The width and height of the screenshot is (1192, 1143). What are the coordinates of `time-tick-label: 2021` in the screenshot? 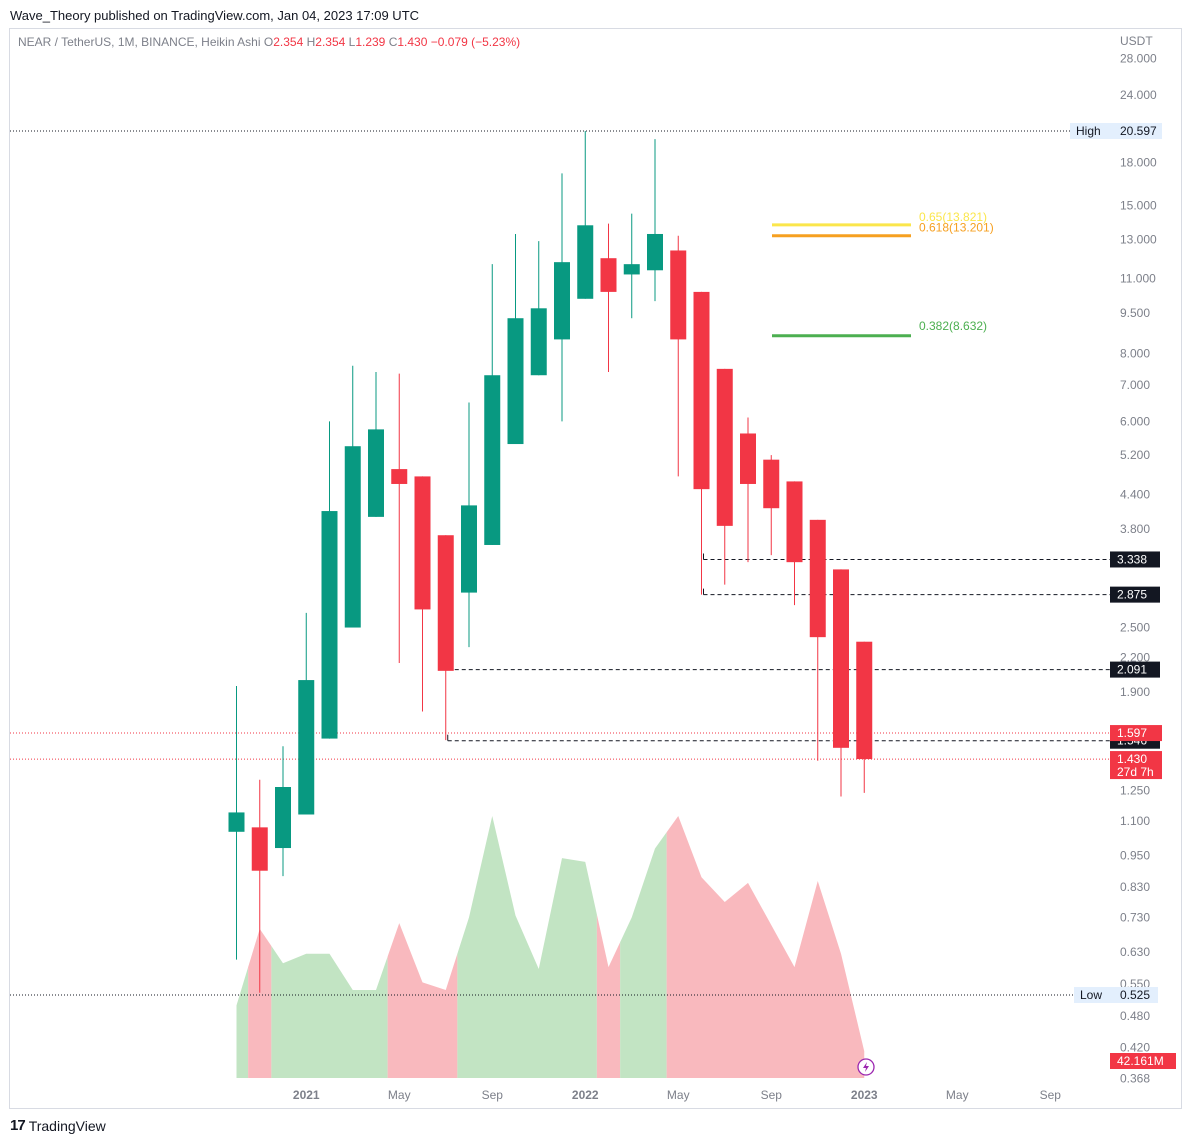 It's located at (306, 1095).